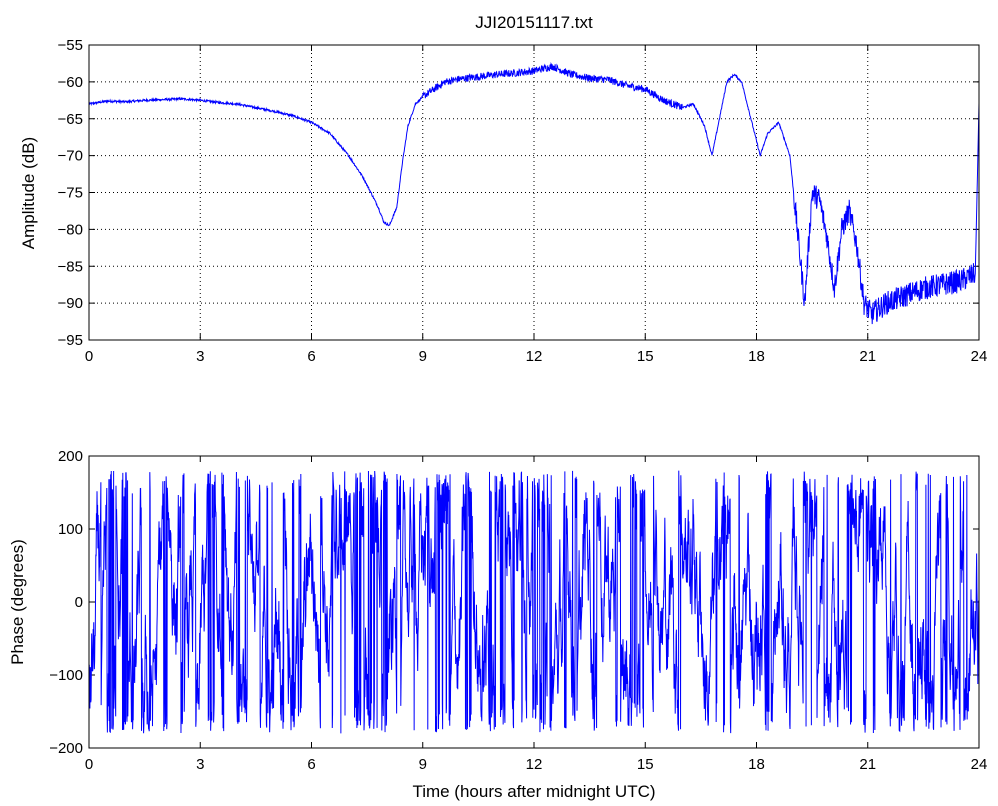 This screenshot has height=806, width=998. I want to click on phase-x-tick-label: 6, so click(311, 764).